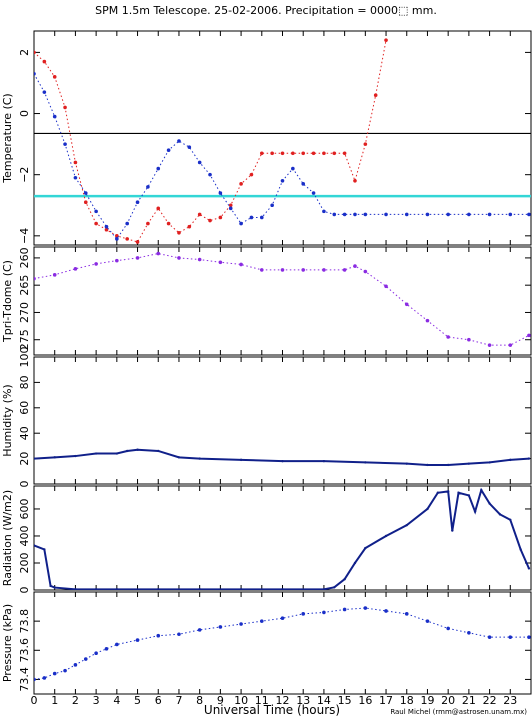 Image resolution: width=532 pixels, height=719 pixels. Describe the element at coordinates (7, 643) in the screenshot. I see `y-axis-label: Pressure (kPa)` at that location.